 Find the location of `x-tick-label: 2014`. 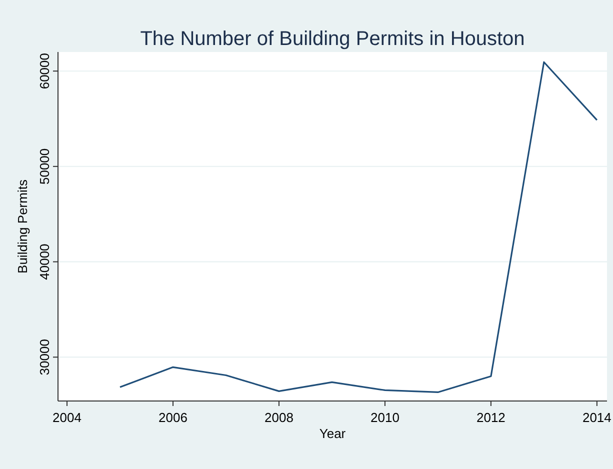

x-tick-label: 2014 is located at coordinates (597, 417).